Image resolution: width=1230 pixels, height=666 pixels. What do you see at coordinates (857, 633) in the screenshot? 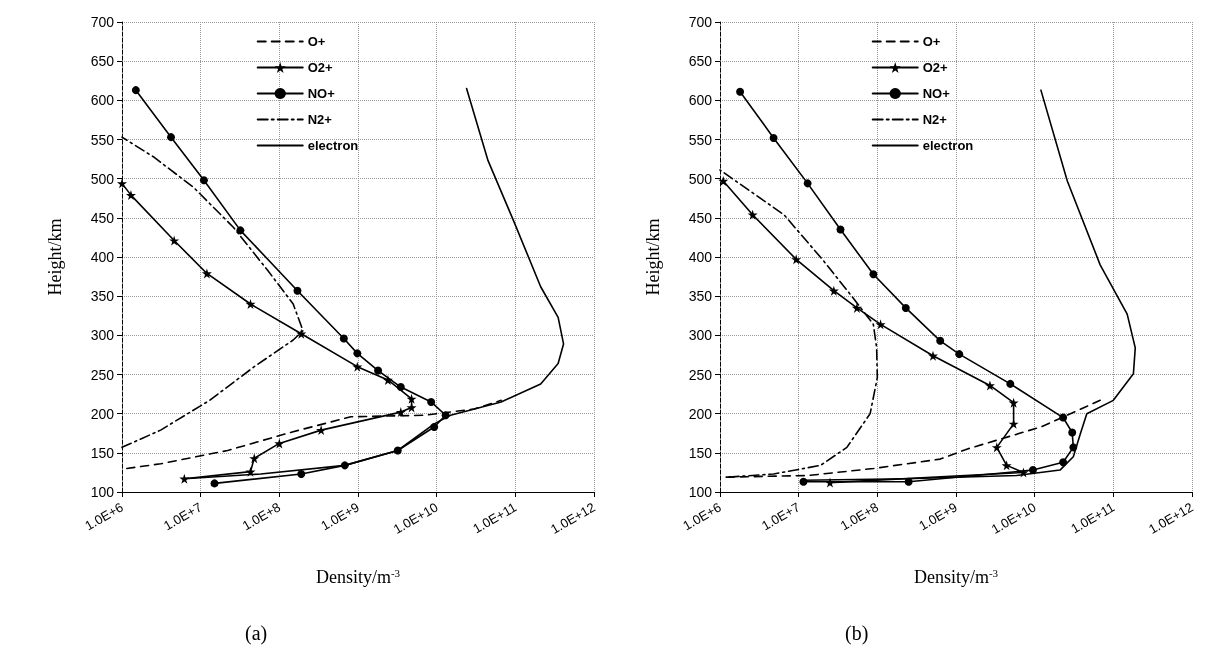
I see `text: (b)` at bounding box center [857, 633].